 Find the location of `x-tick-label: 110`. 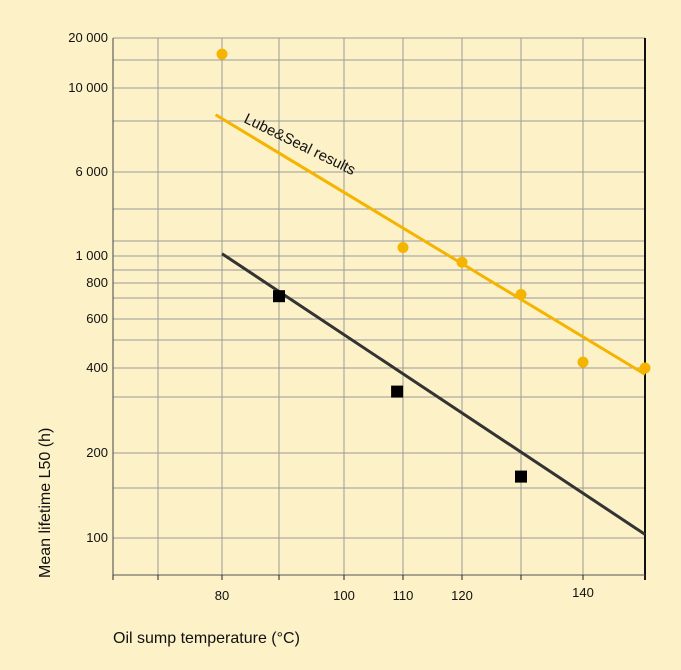

x-tick-label: 110 is located at coordinates (403, 595).